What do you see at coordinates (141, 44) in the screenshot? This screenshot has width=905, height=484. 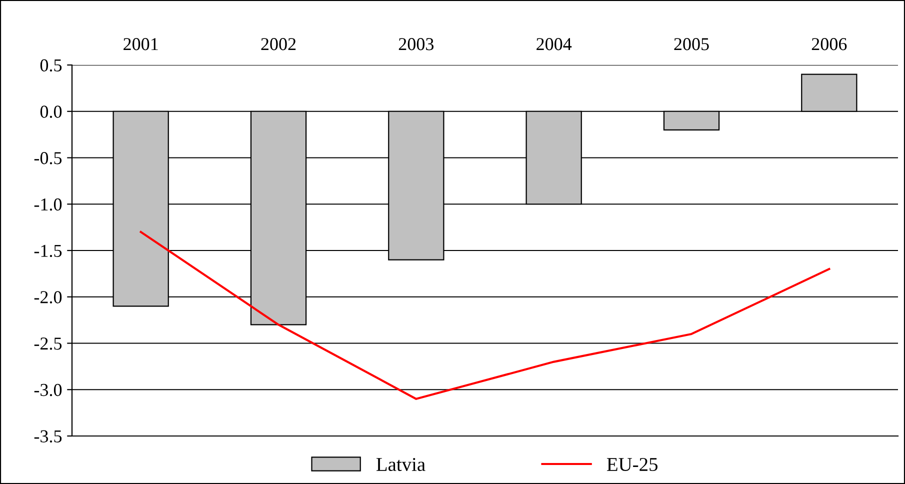 I see `x-tick-label: 2001` at bounding box center [141, 44].